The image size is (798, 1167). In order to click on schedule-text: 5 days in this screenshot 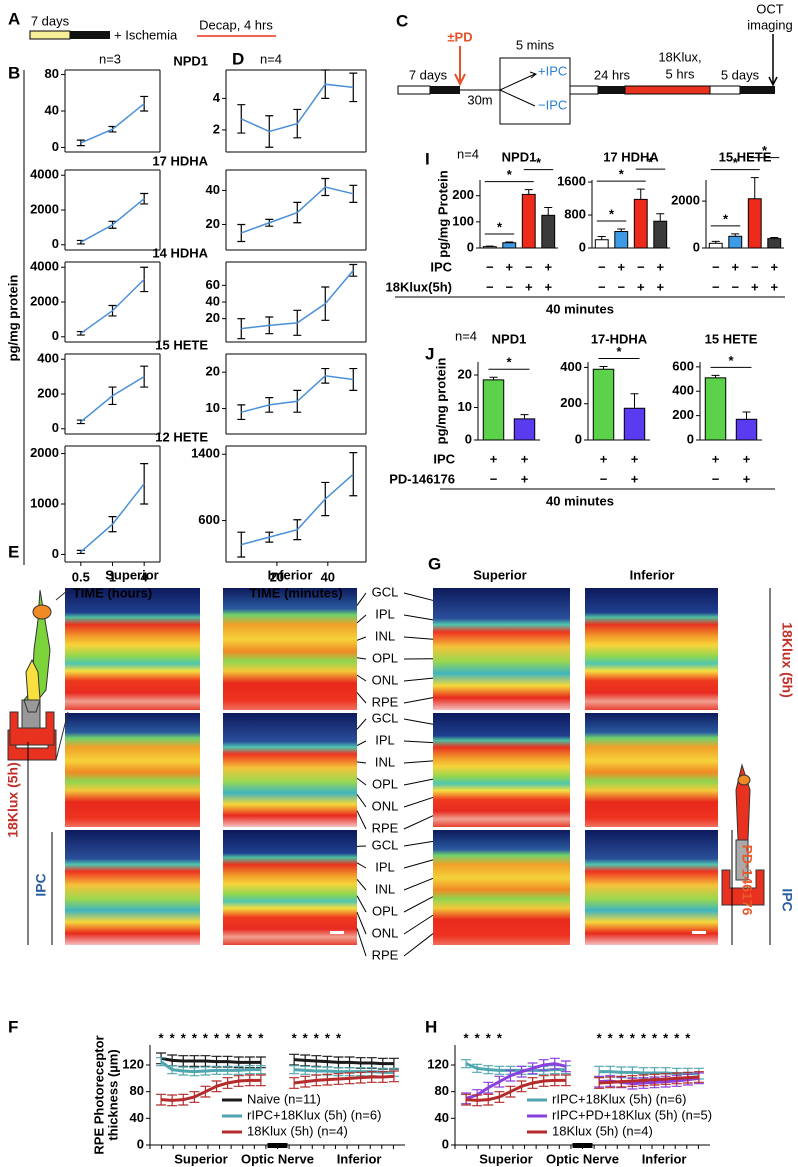, I will do `click(740, 74)`.